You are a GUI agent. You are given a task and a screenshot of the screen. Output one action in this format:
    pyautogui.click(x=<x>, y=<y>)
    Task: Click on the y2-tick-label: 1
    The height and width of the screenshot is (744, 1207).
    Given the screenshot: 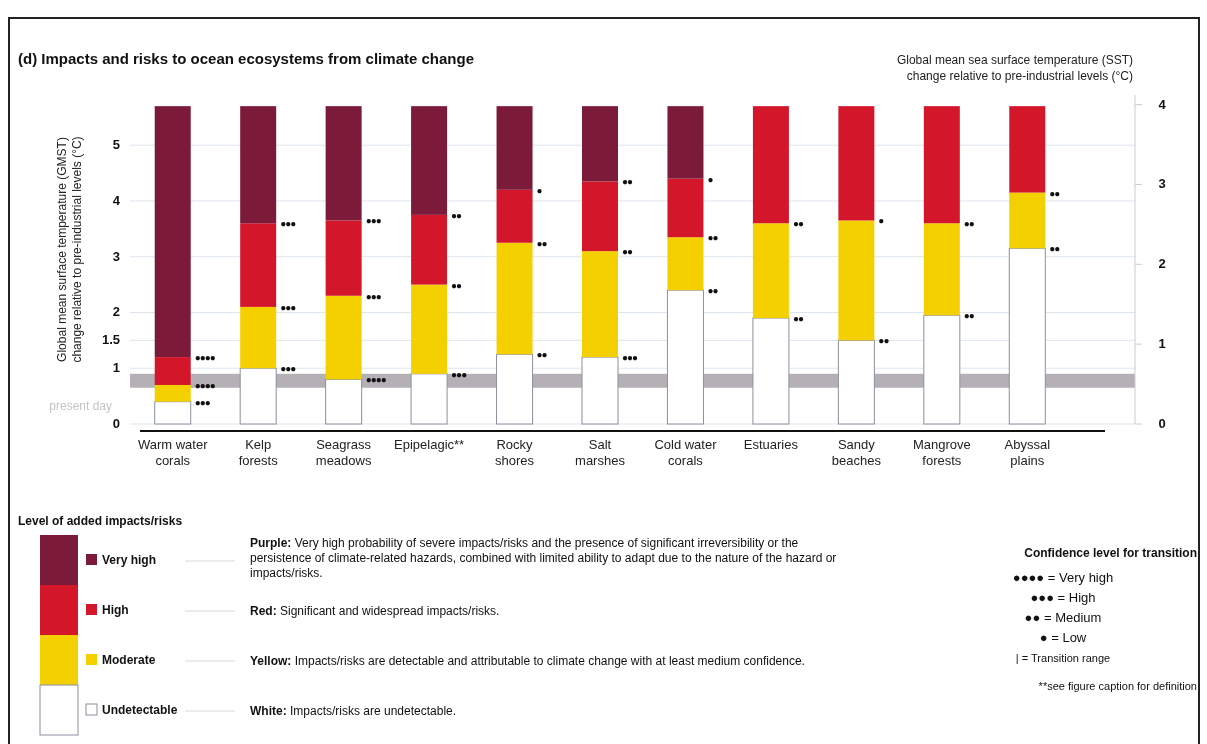 What is the action you would take?
    pyautogui.click(x=1162, y=344)
    